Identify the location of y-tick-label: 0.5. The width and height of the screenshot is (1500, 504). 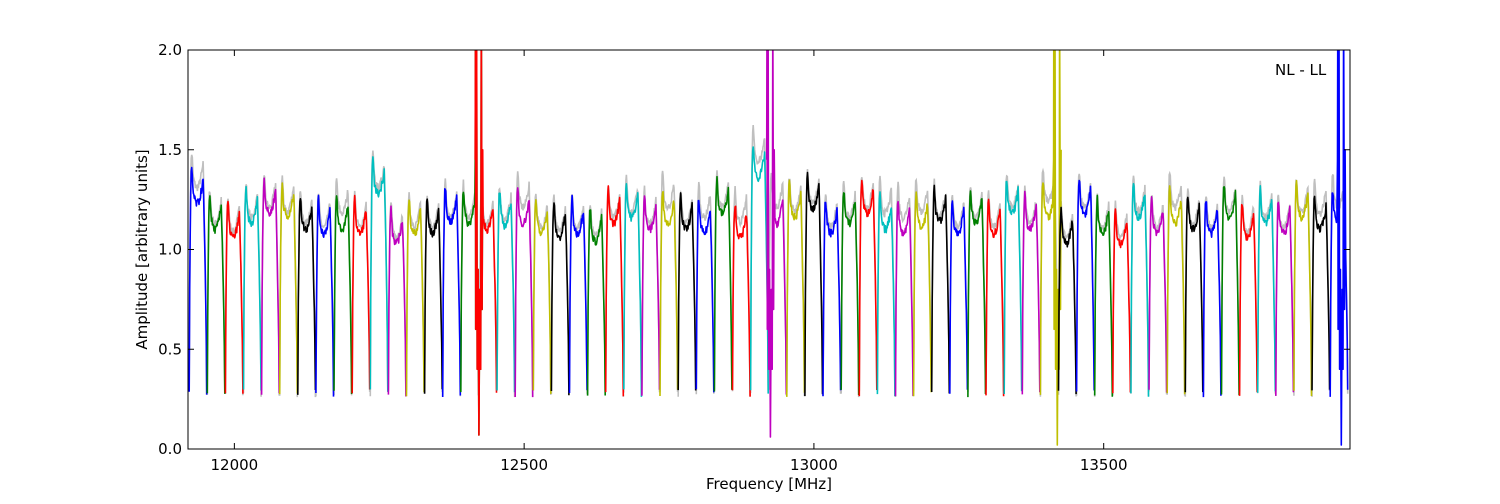
(170, 349).